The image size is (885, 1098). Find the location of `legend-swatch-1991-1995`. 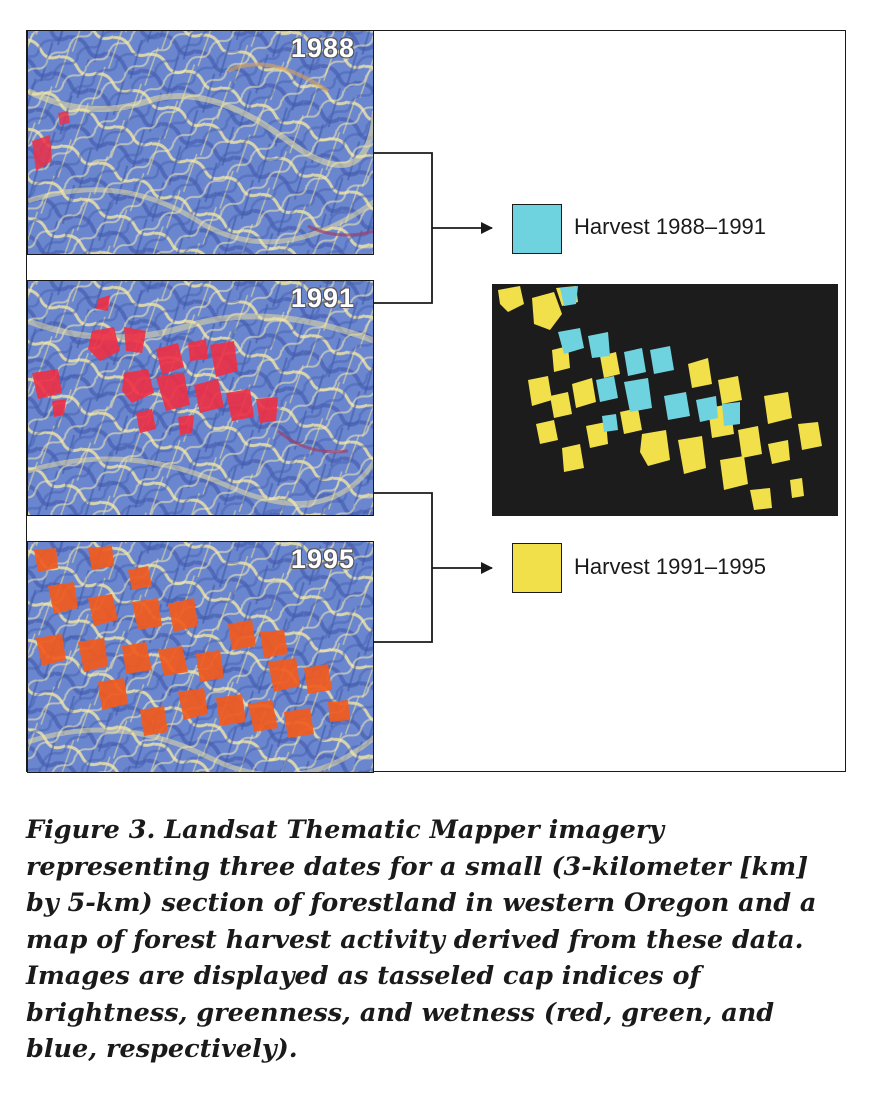

legend-swatch-1991-1995 is located at coordinates (537, 568).